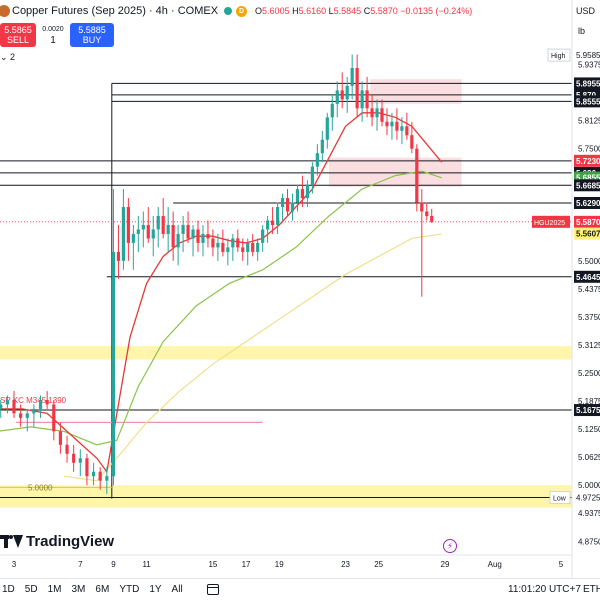 This screenshot has height=600, width=600. Describe the element at coordinates (345, 564) in the screenshot. I see `time-tick-label: 23` at that location.